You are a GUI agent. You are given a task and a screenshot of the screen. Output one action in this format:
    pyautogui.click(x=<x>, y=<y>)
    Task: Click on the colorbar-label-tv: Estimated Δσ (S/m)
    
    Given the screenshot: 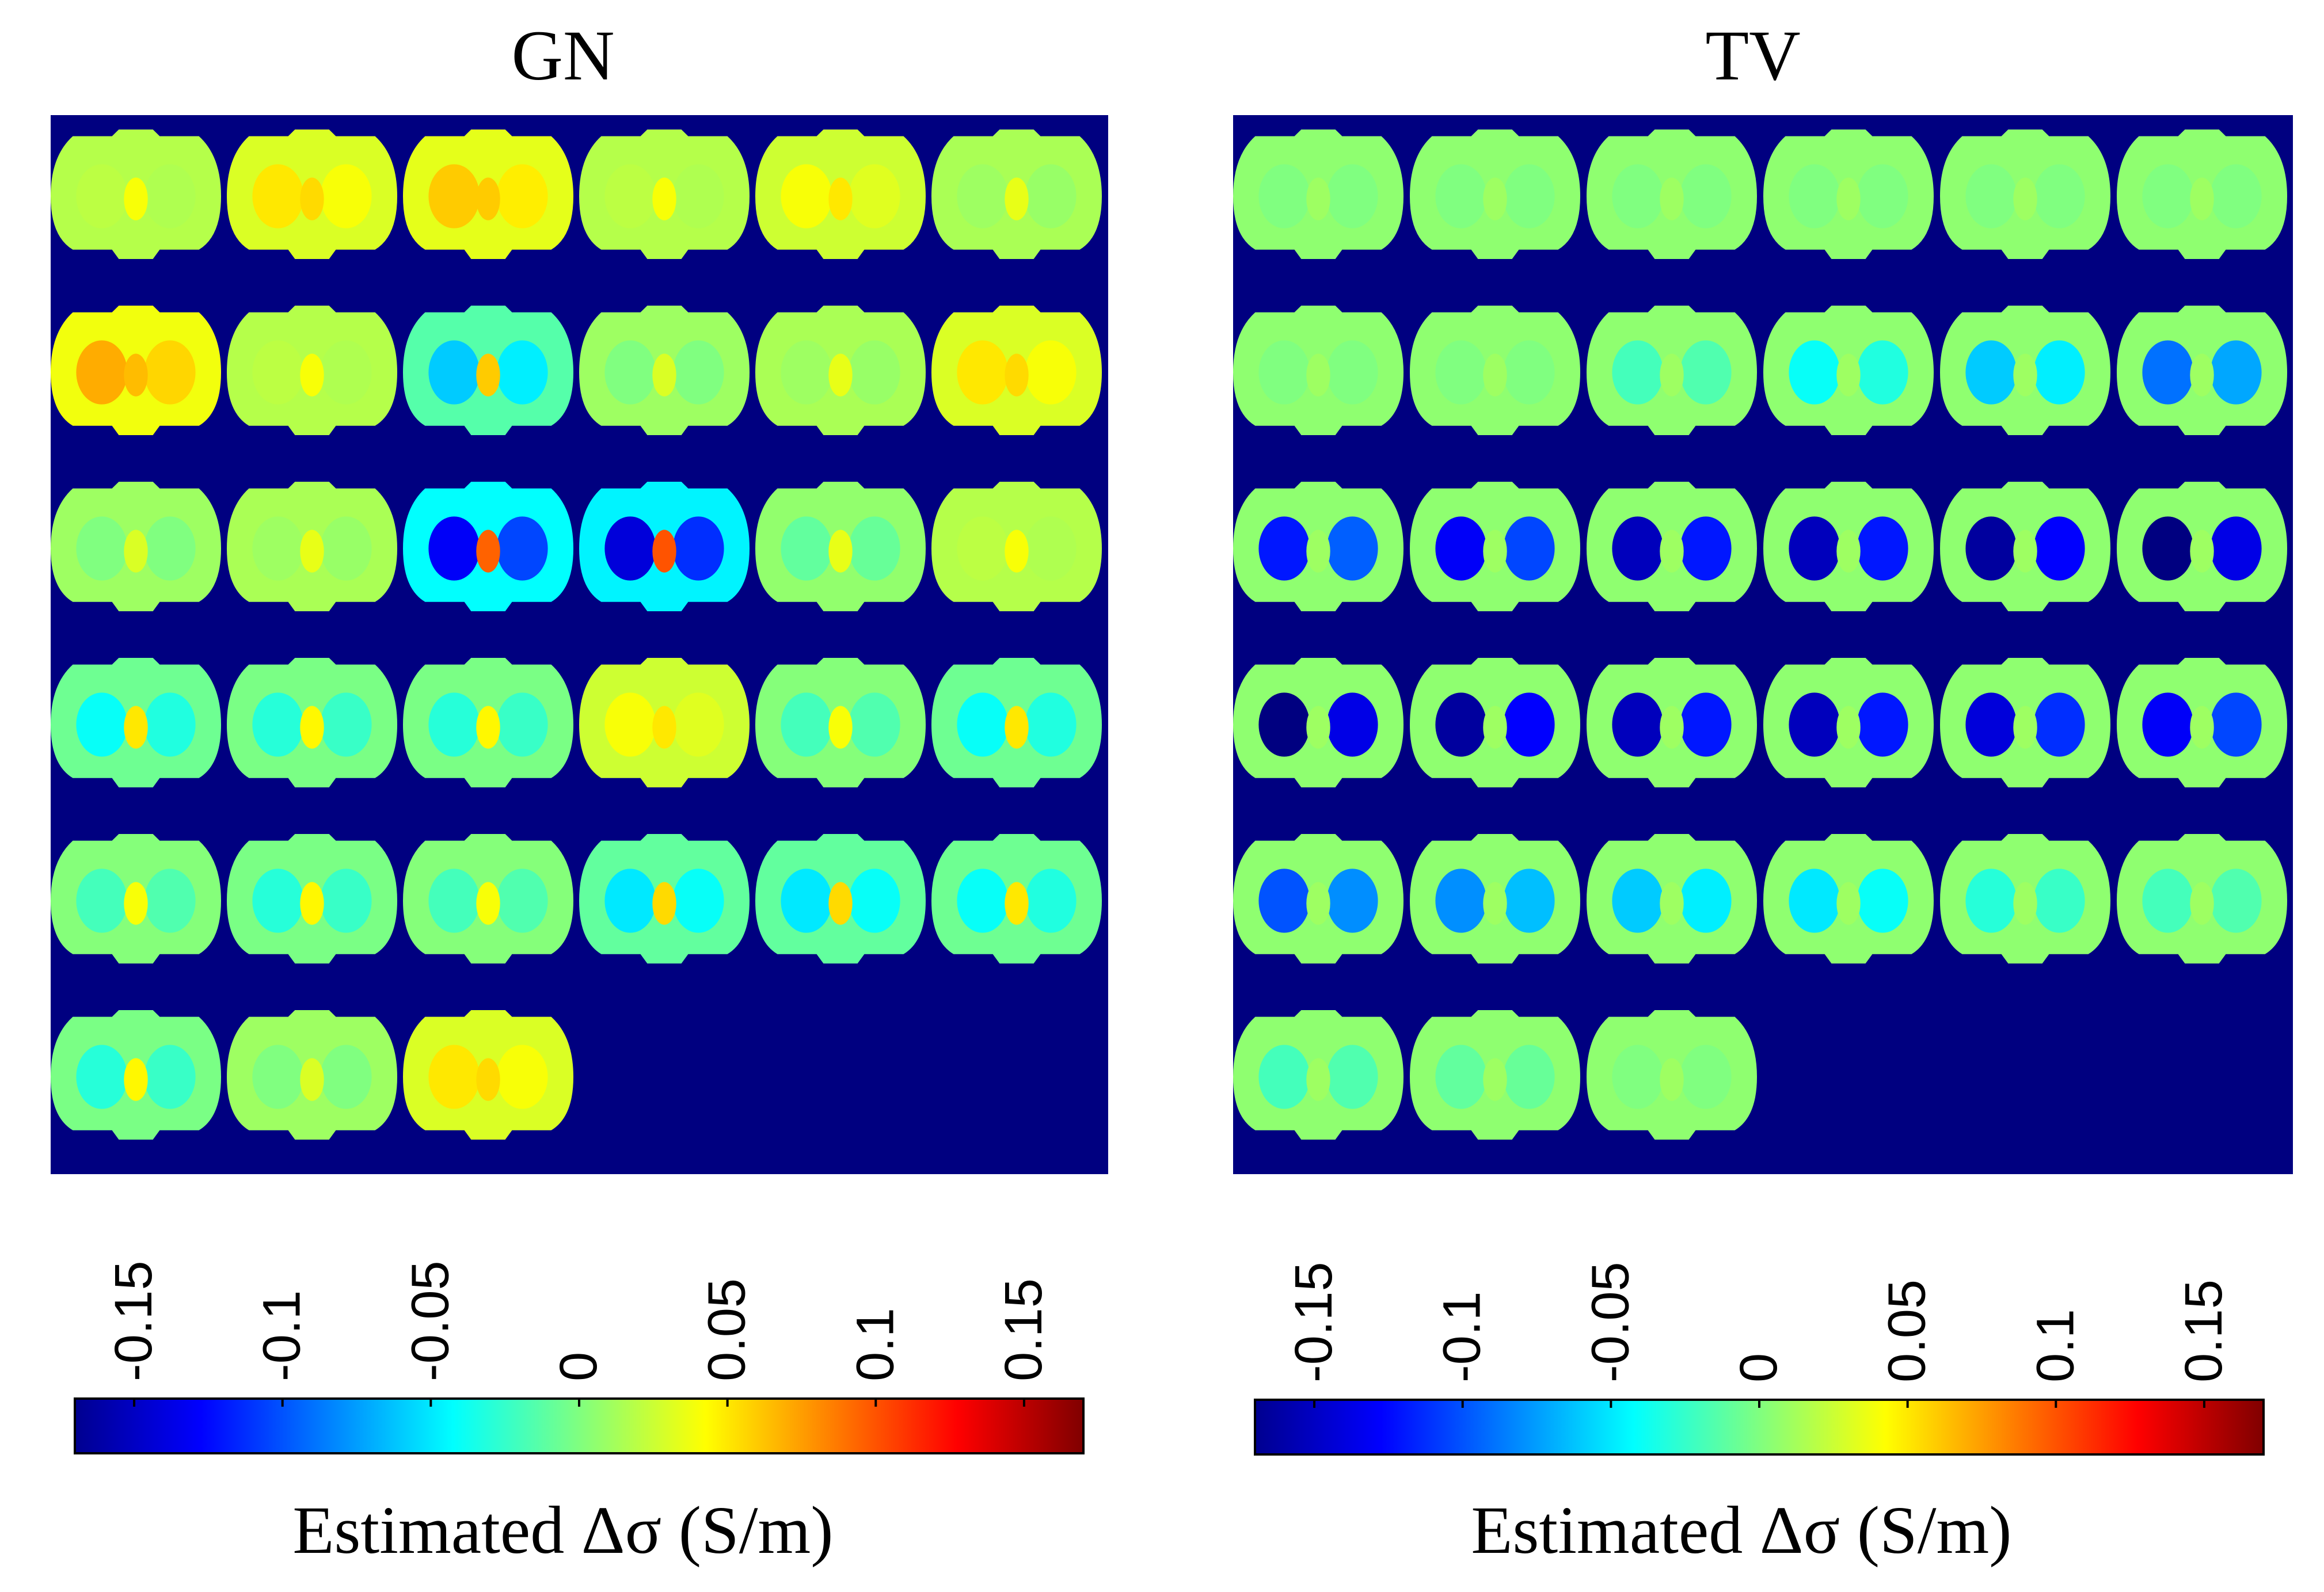 What is the action you would take?
    pyautogui.click(x=1741, y=1530)
    